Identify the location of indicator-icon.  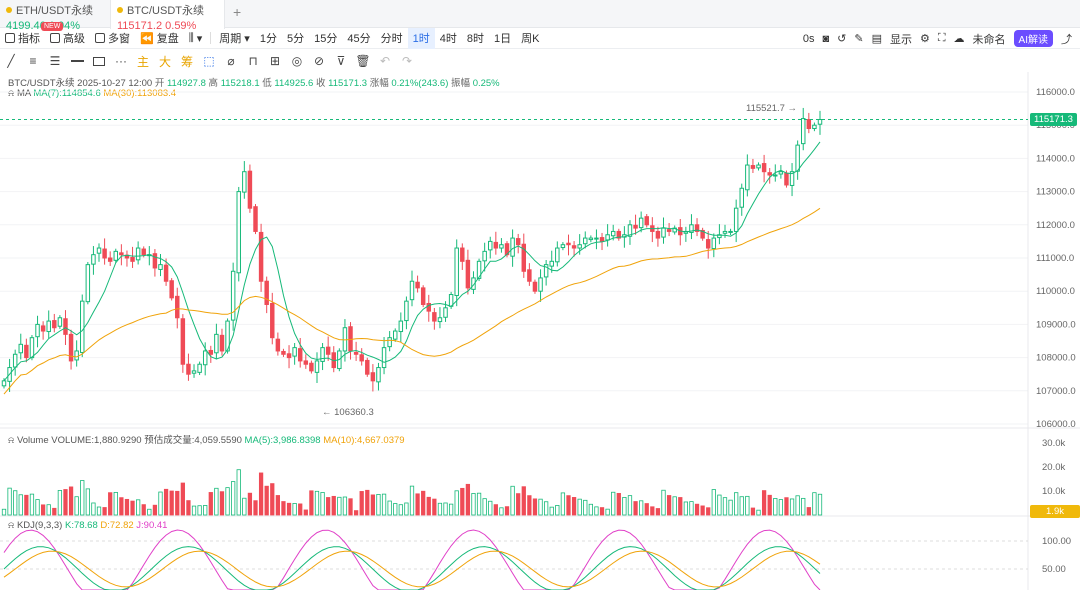
(10, 38).